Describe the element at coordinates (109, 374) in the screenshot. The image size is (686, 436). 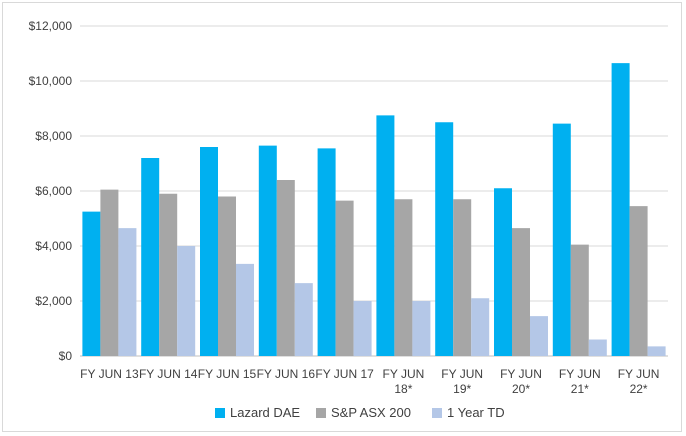
I see `x-tick-label: FY JUN 13` at that location.